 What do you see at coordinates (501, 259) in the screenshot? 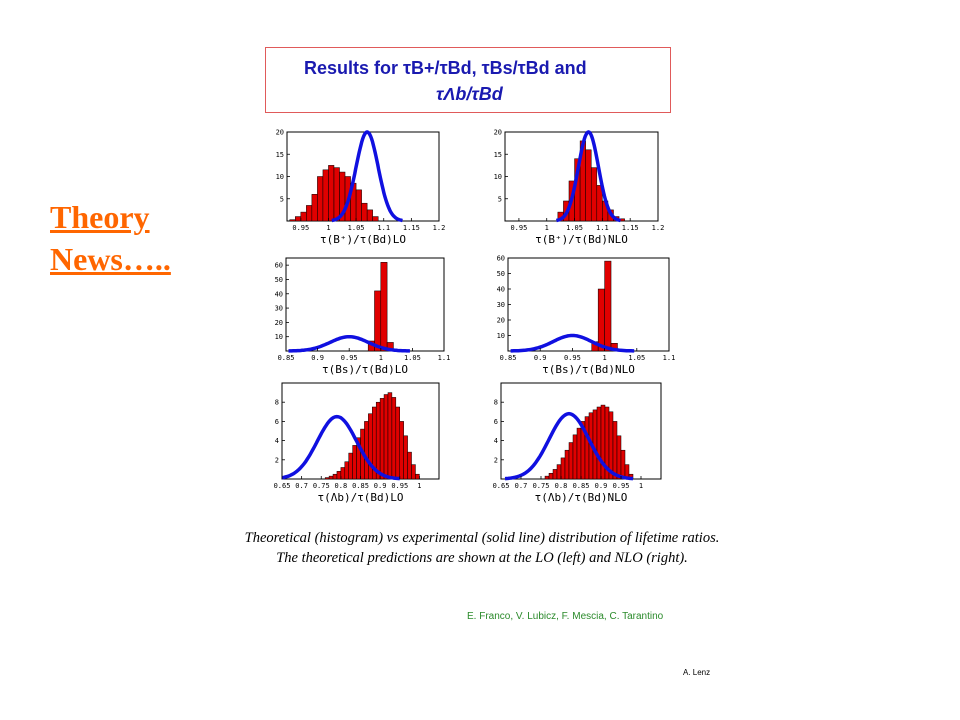
I see `y-tick-label: 60` at bounding box center [501, 259].